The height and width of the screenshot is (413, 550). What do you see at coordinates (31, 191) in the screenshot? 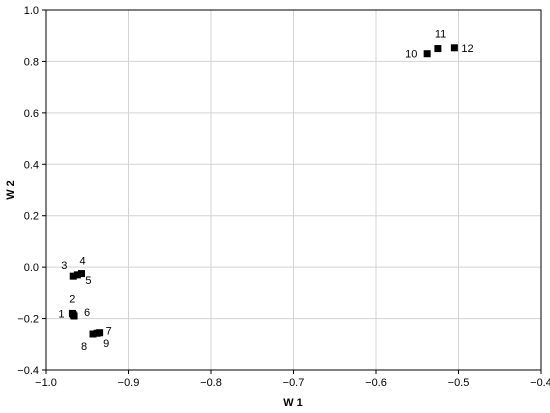
I see `y-axis-ticks: −0.4 −0.2 0.0 0.2 0.4 0.6 0.8 1.0` at bounding box center [31, 191].